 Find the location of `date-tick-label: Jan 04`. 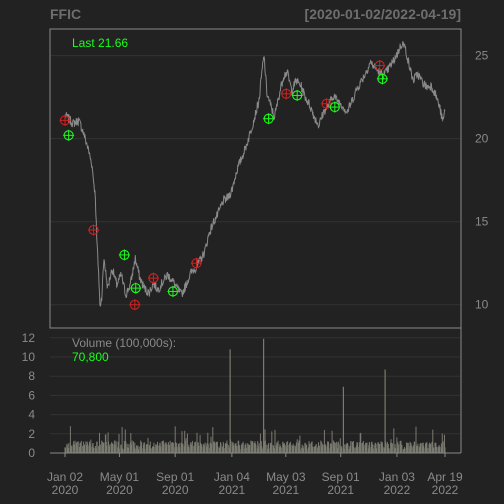

date-tick-label: Jan 04 is located at coordinates (232, 477).